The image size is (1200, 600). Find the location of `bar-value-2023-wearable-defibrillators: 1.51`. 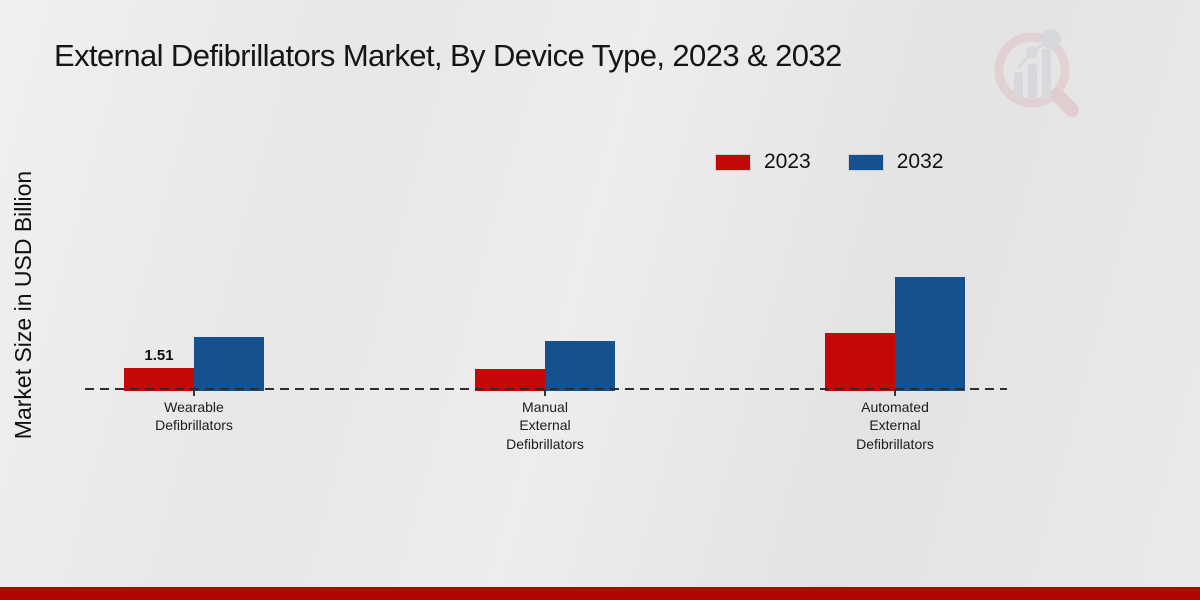

bar-value-2023-wearable-defibrillators: 1.51 is located at coordinates (159, 355).